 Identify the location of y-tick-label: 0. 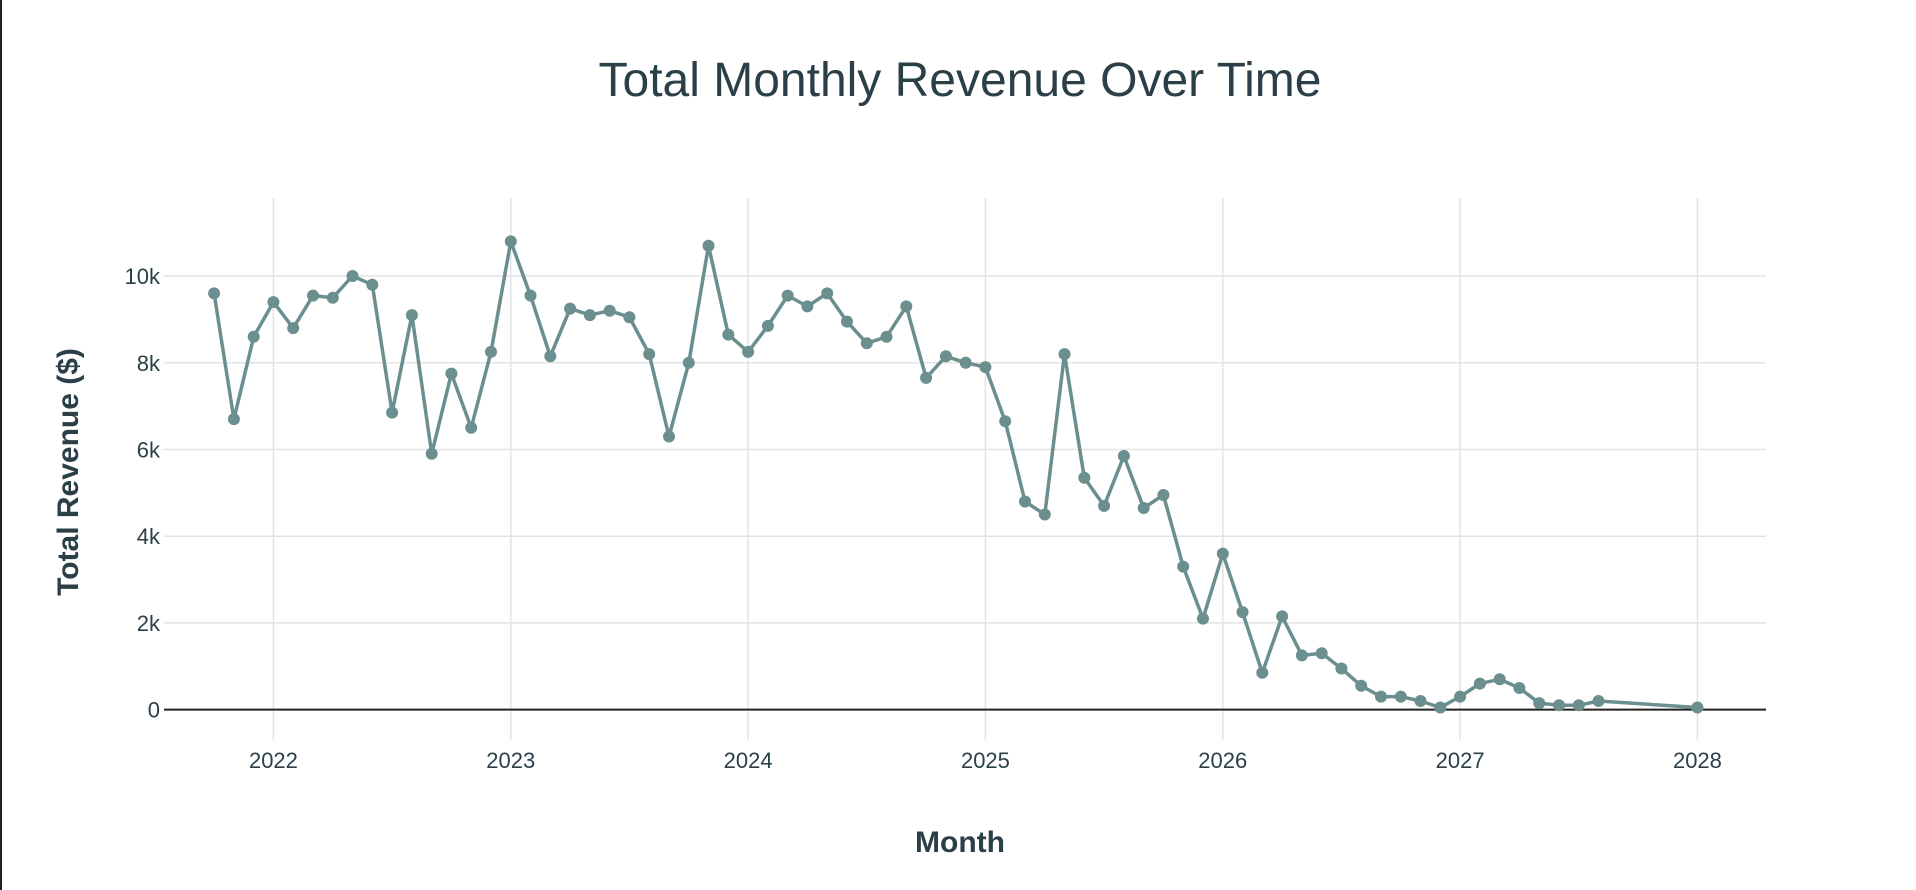
(154, 710).